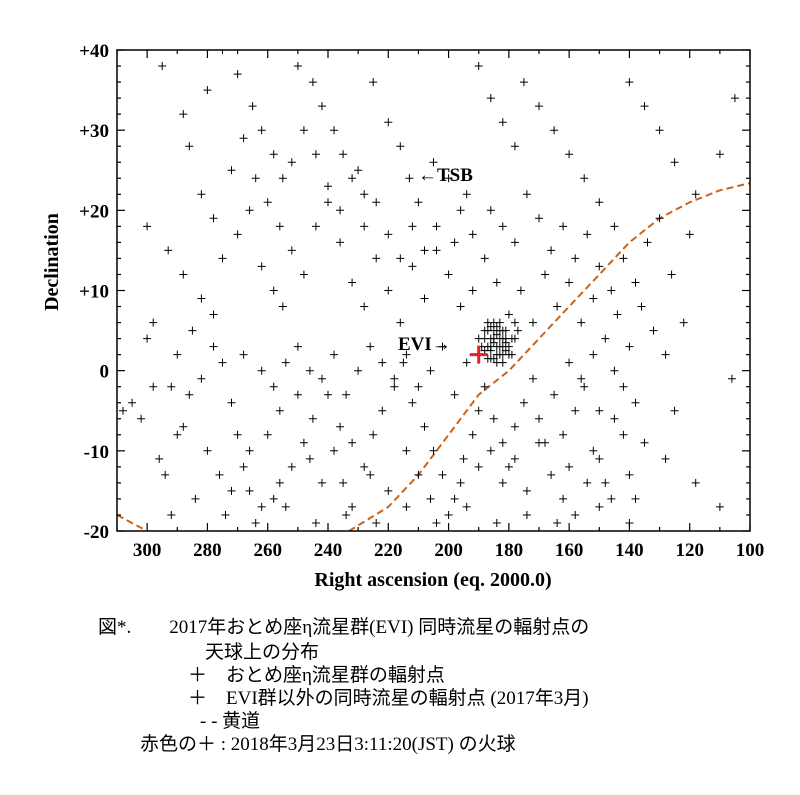 The image size is (800, 795). Describe the element at coordinates (94, 211) in the screenshot. I see `y-tick-label: +20` at that location.